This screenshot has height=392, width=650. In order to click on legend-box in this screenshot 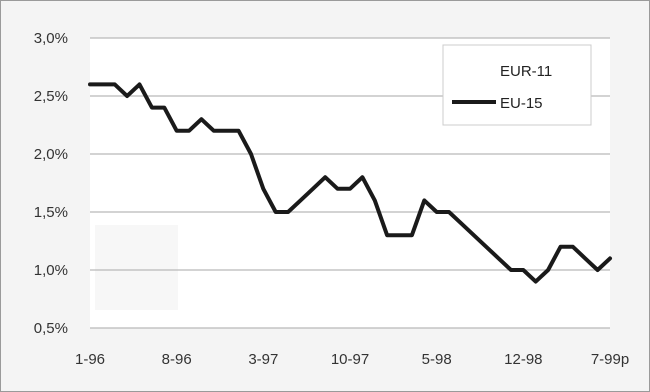, I will do `click(517, 85)`.